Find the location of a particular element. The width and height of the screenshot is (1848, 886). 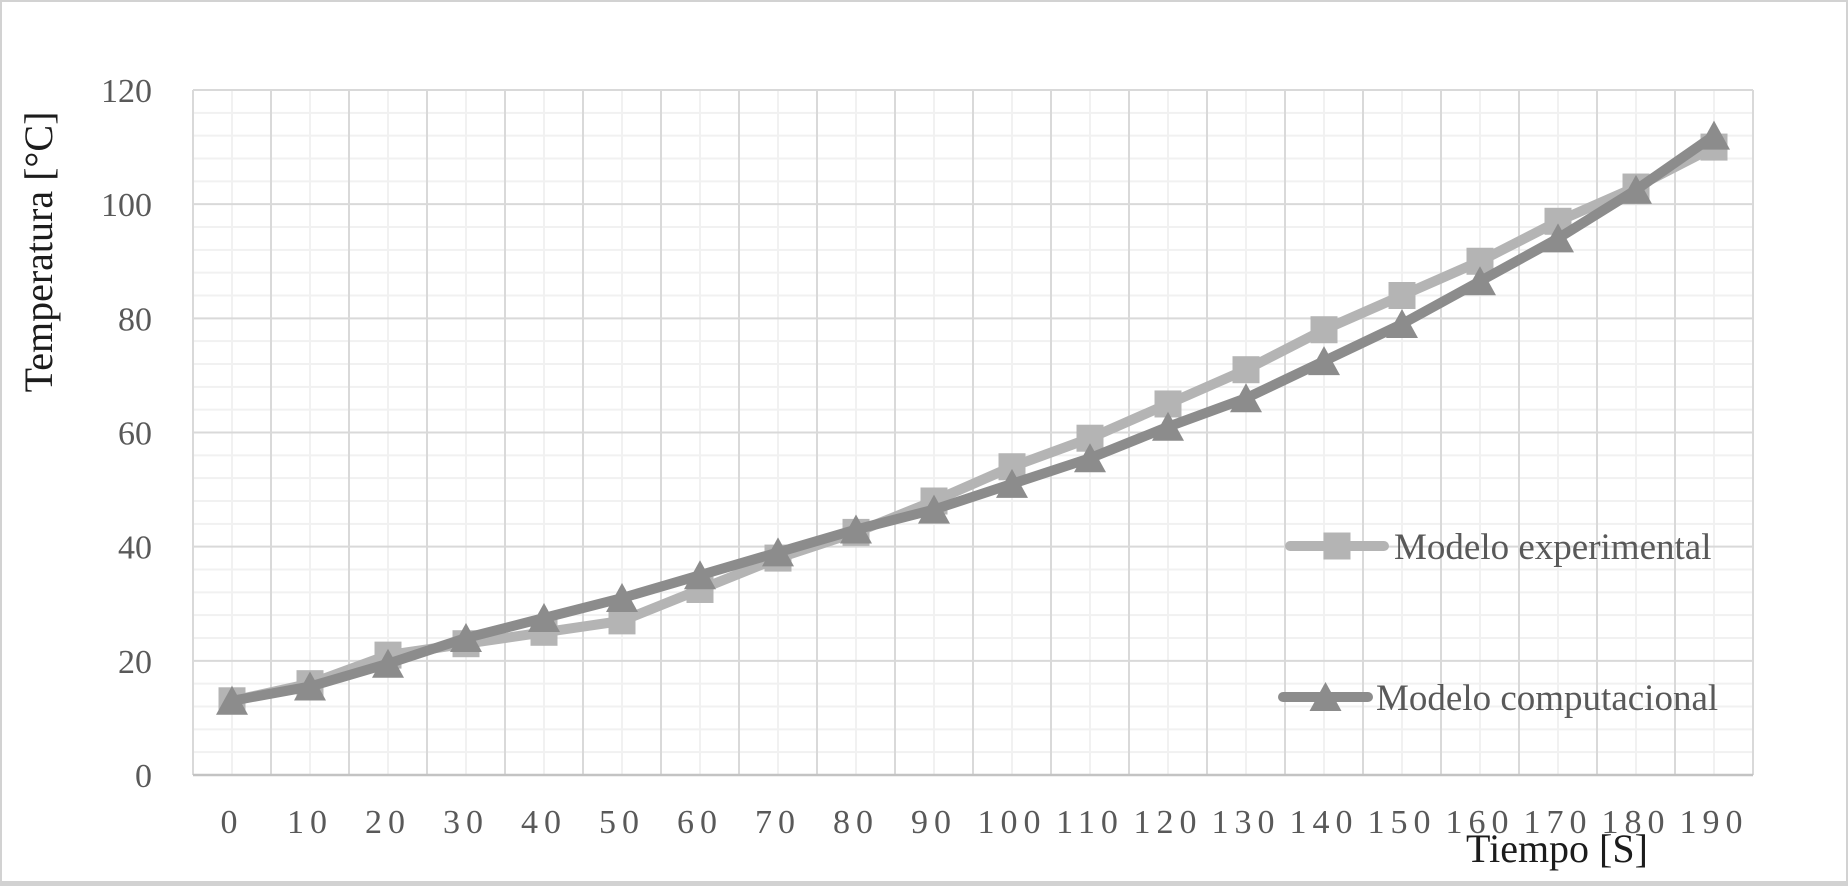

y-tick-label: 120 is located at coordinates (126, 91).